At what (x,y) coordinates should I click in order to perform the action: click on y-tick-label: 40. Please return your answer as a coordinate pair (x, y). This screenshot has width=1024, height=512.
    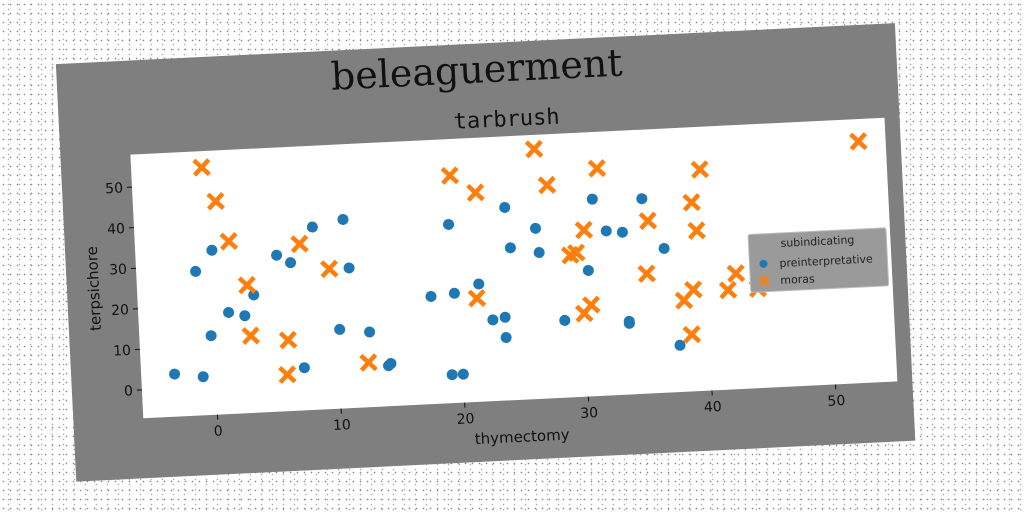
    Looking at the image, I should click on (116, 229).